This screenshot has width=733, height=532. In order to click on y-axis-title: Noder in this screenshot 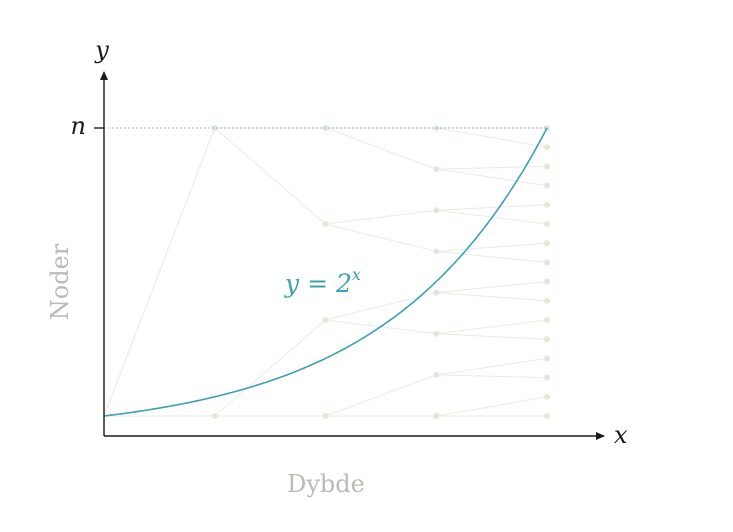, I will do `click(60, 281)`.